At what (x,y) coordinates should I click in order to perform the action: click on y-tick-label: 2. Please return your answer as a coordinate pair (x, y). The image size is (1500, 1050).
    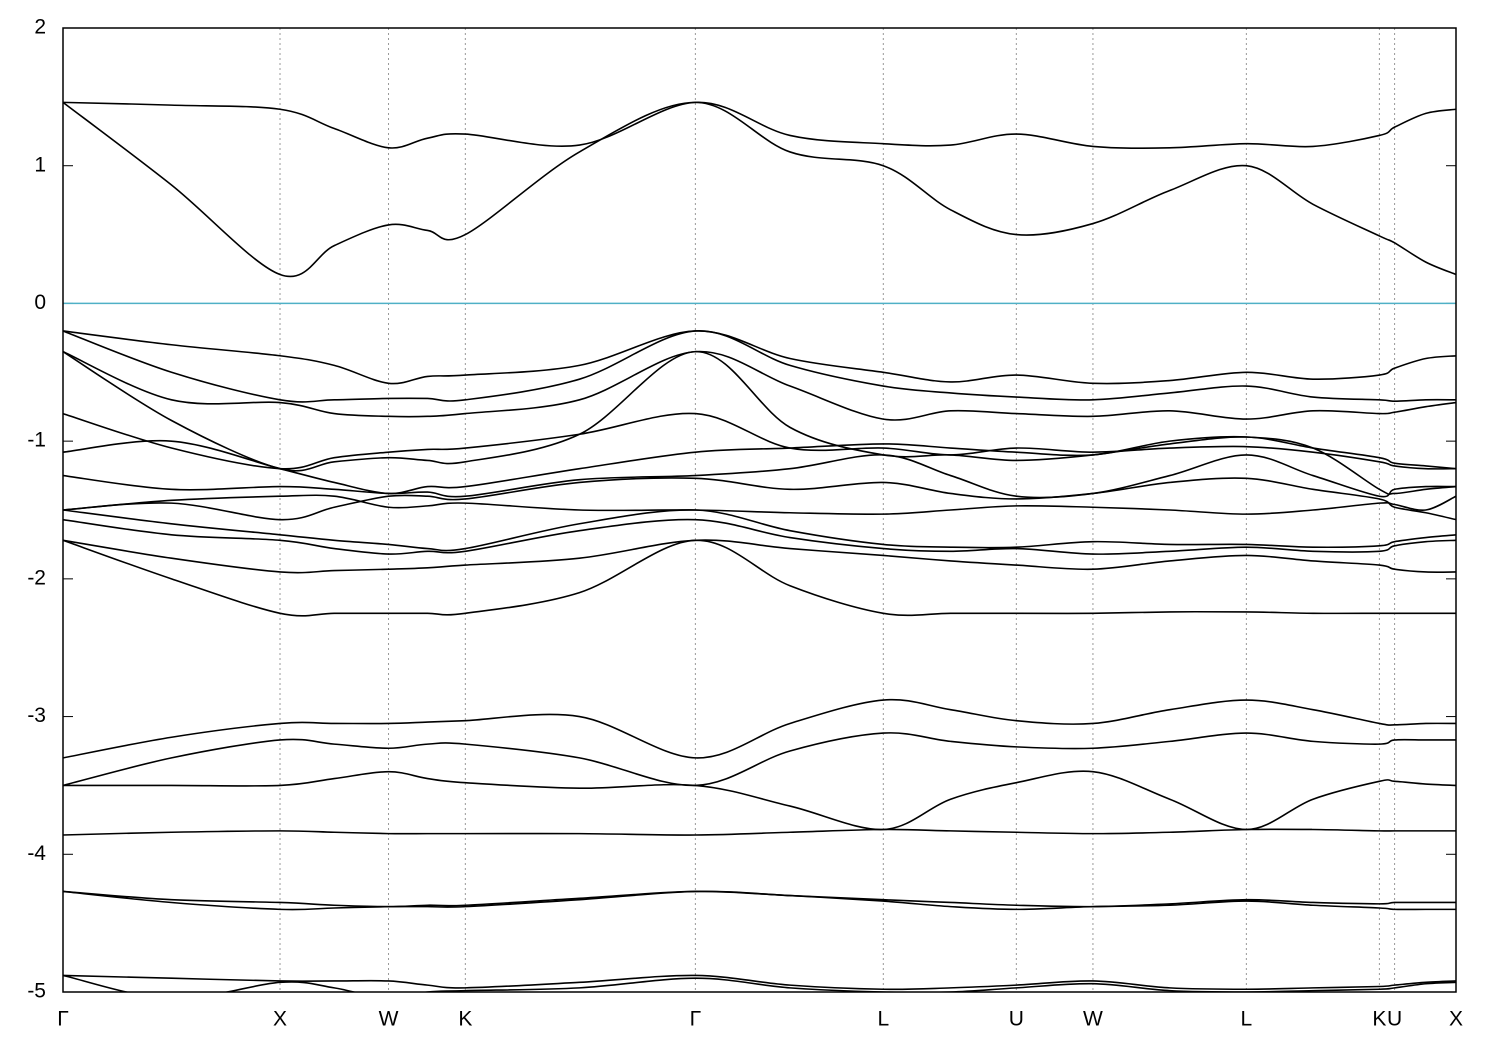
    Looking at the image, I should click on (40, 27).